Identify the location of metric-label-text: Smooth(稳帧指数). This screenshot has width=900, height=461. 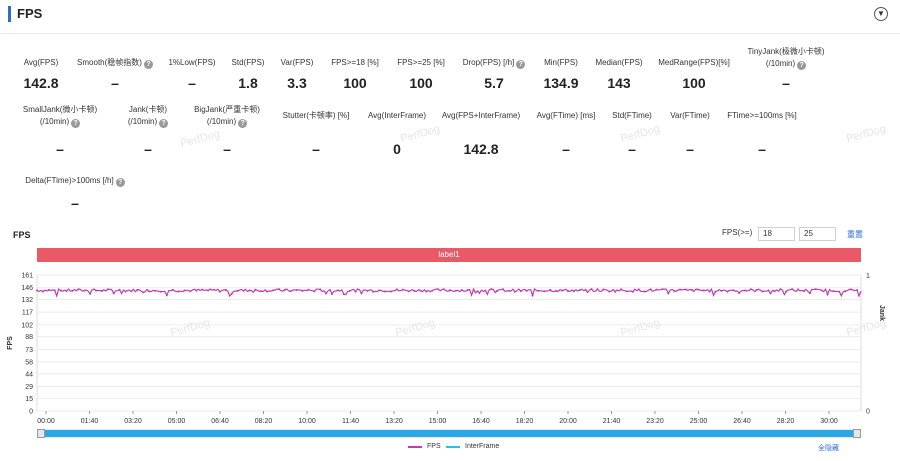
(109, 62).